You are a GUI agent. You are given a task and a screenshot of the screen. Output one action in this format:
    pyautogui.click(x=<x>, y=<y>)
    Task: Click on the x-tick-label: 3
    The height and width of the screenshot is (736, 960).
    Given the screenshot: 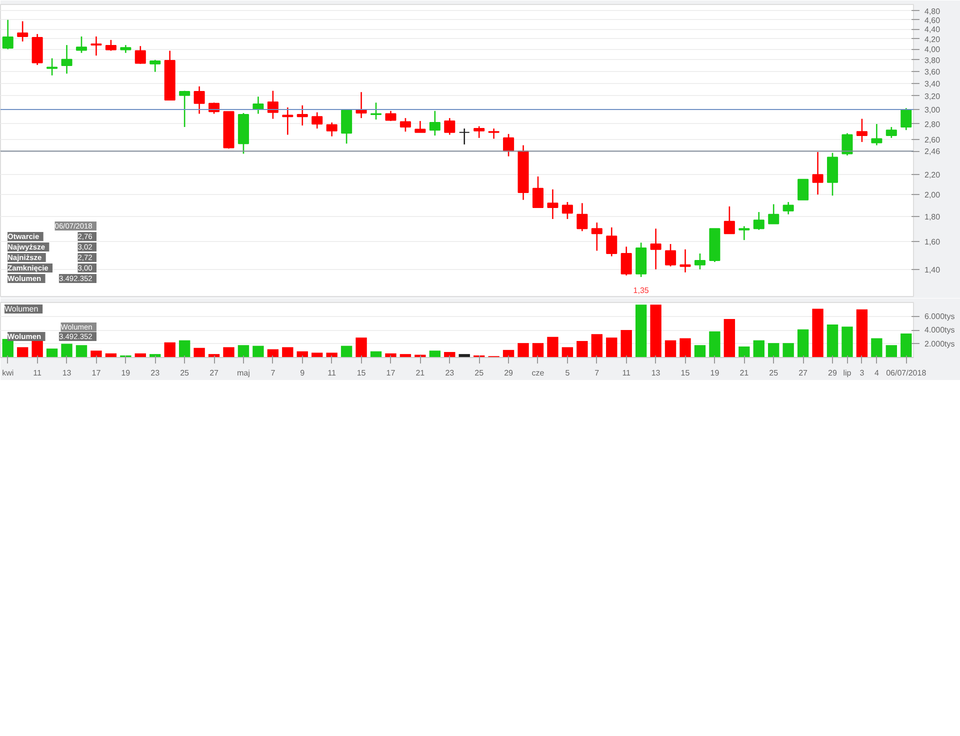 What is the action you would take?
    pyautogui.click(x=862, y=373)
    